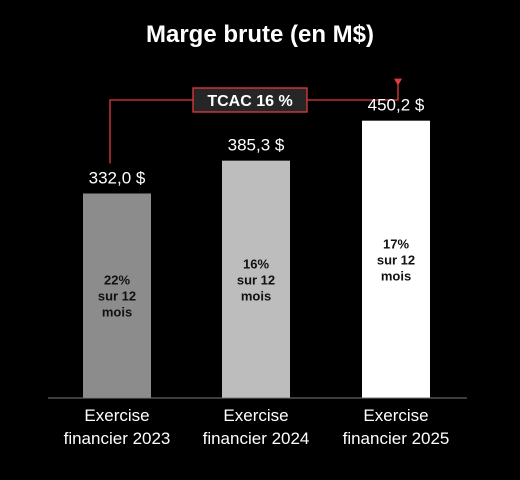  I want to click on cagr-label-box, so click(250, 100).